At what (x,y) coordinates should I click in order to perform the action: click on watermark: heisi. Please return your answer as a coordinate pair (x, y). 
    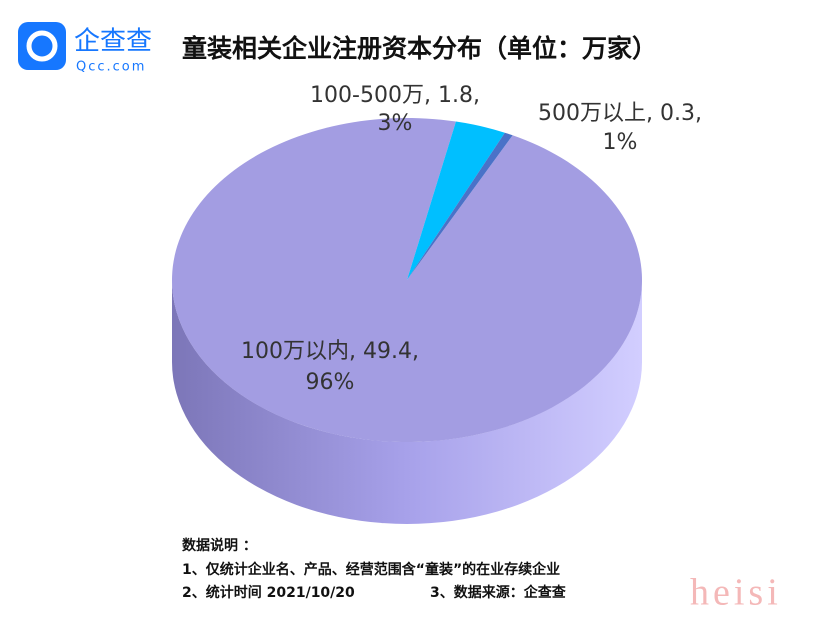
    Looking at the image, I should click on (736, 593).